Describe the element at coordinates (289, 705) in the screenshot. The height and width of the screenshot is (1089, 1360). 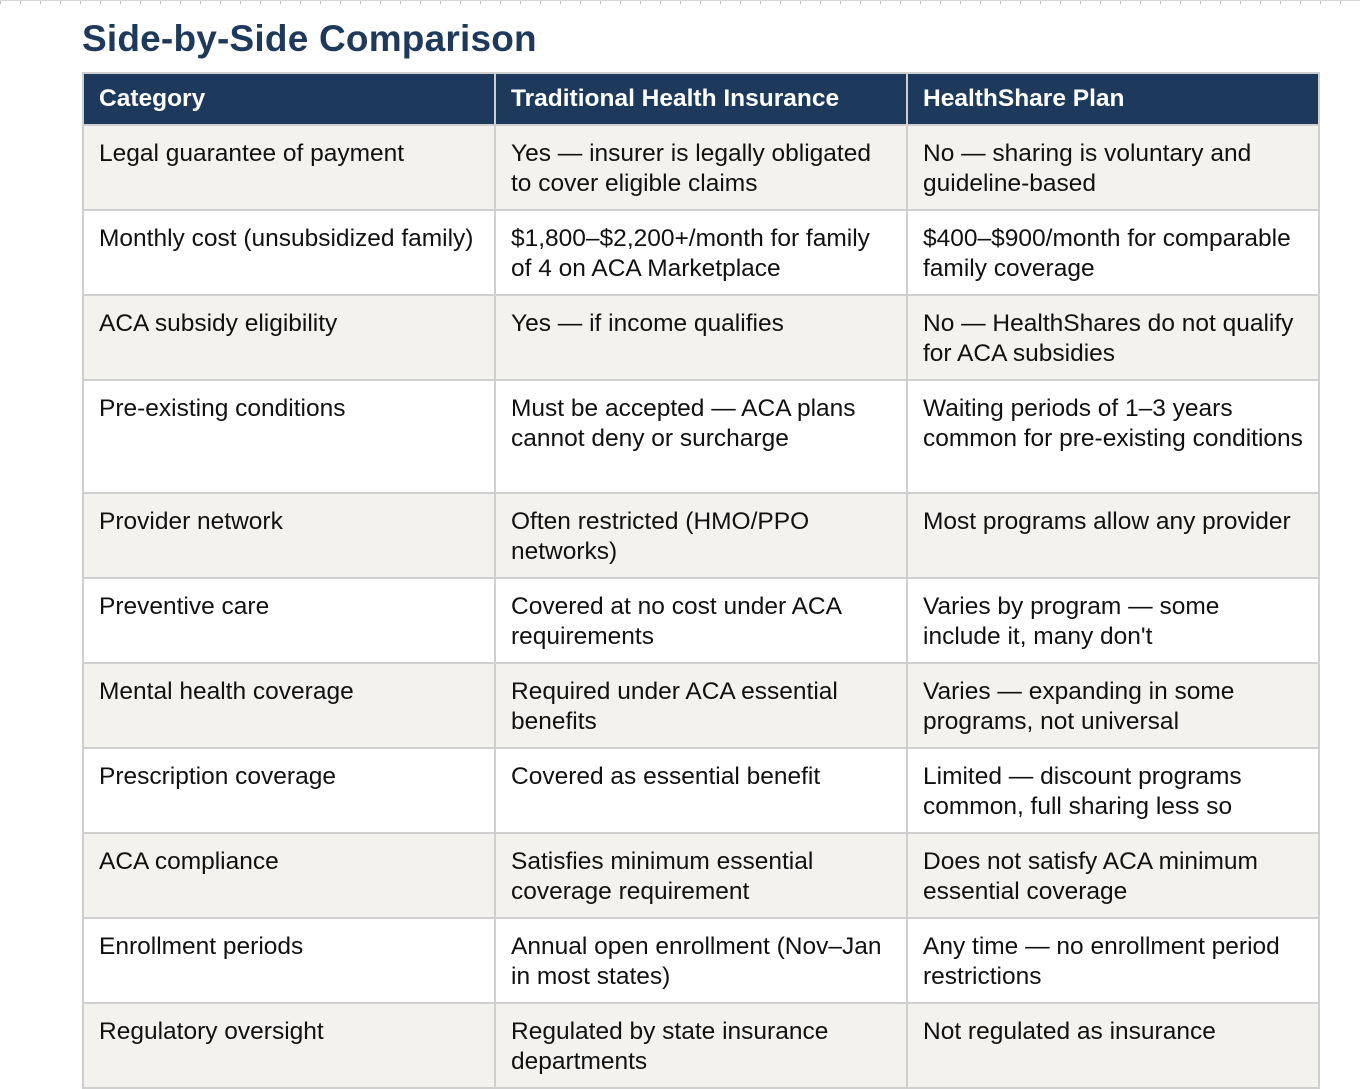
I see `cell-category: Mental health coverage` at that location.